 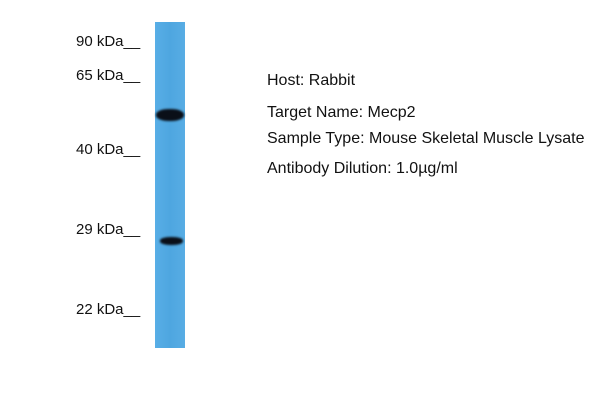 What do you see at coordinates (341, 112) in the screenshot?
I see `target-label: Target Name: Mecp2` at bounding box center [341, 112].